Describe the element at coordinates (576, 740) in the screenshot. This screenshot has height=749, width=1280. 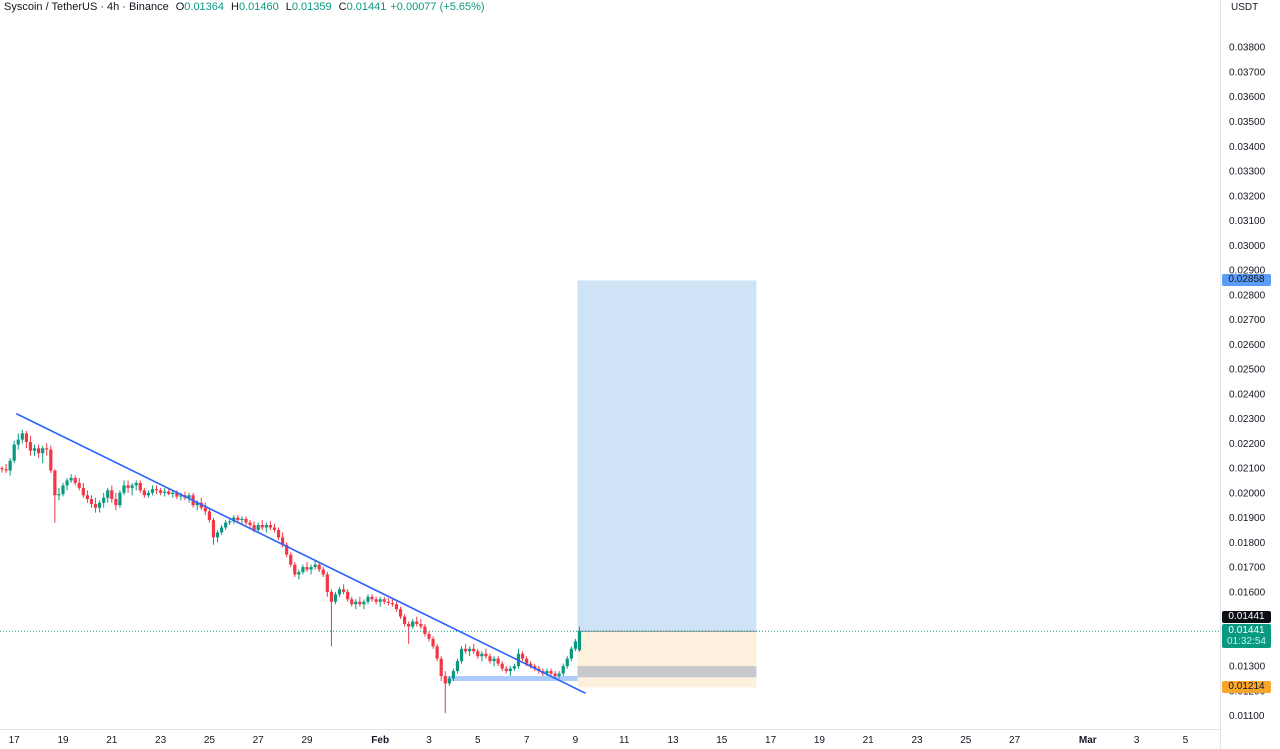
I see `time-tick-label: 9` at that location.